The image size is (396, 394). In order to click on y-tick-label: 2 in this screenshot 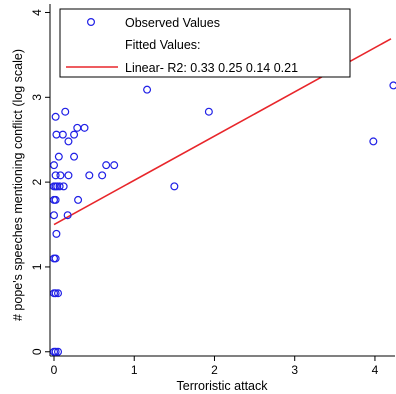, I will do `click(37, 181)`.